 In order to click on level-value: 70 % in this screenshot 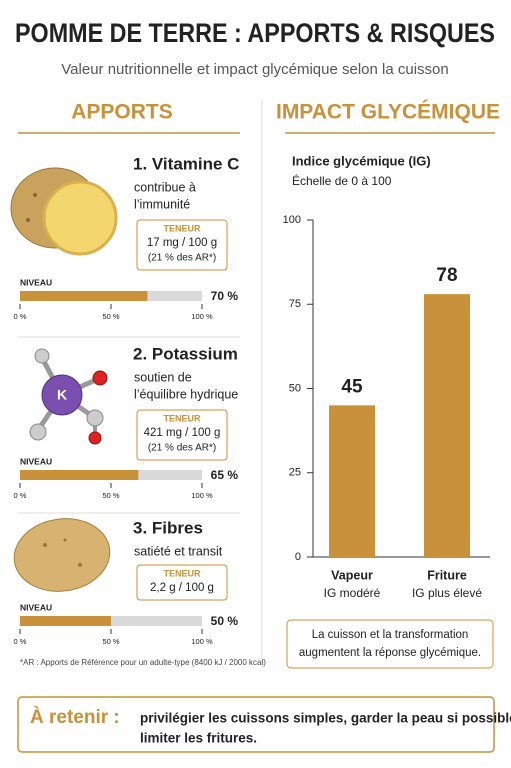, I will do `click(225, 296)`.